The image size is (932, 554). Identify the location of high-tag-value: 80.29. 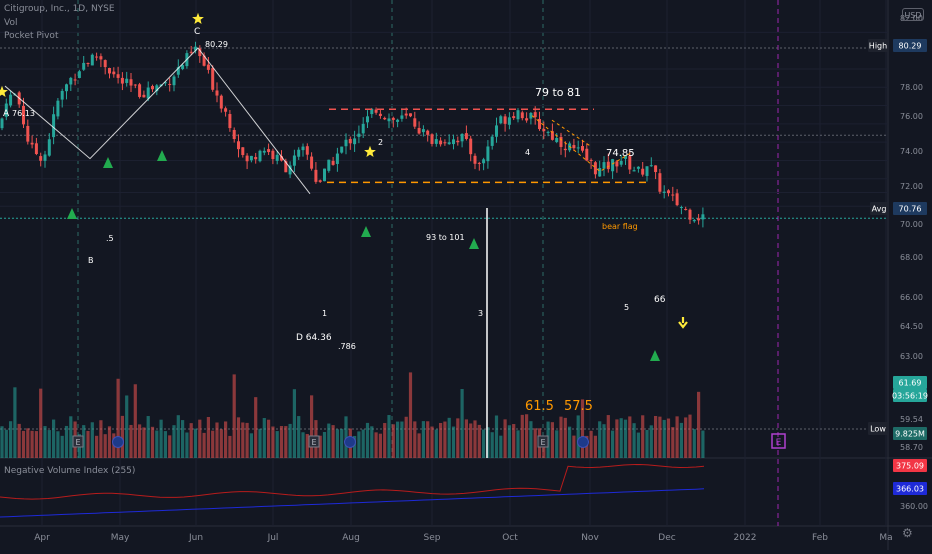
(910, 46).